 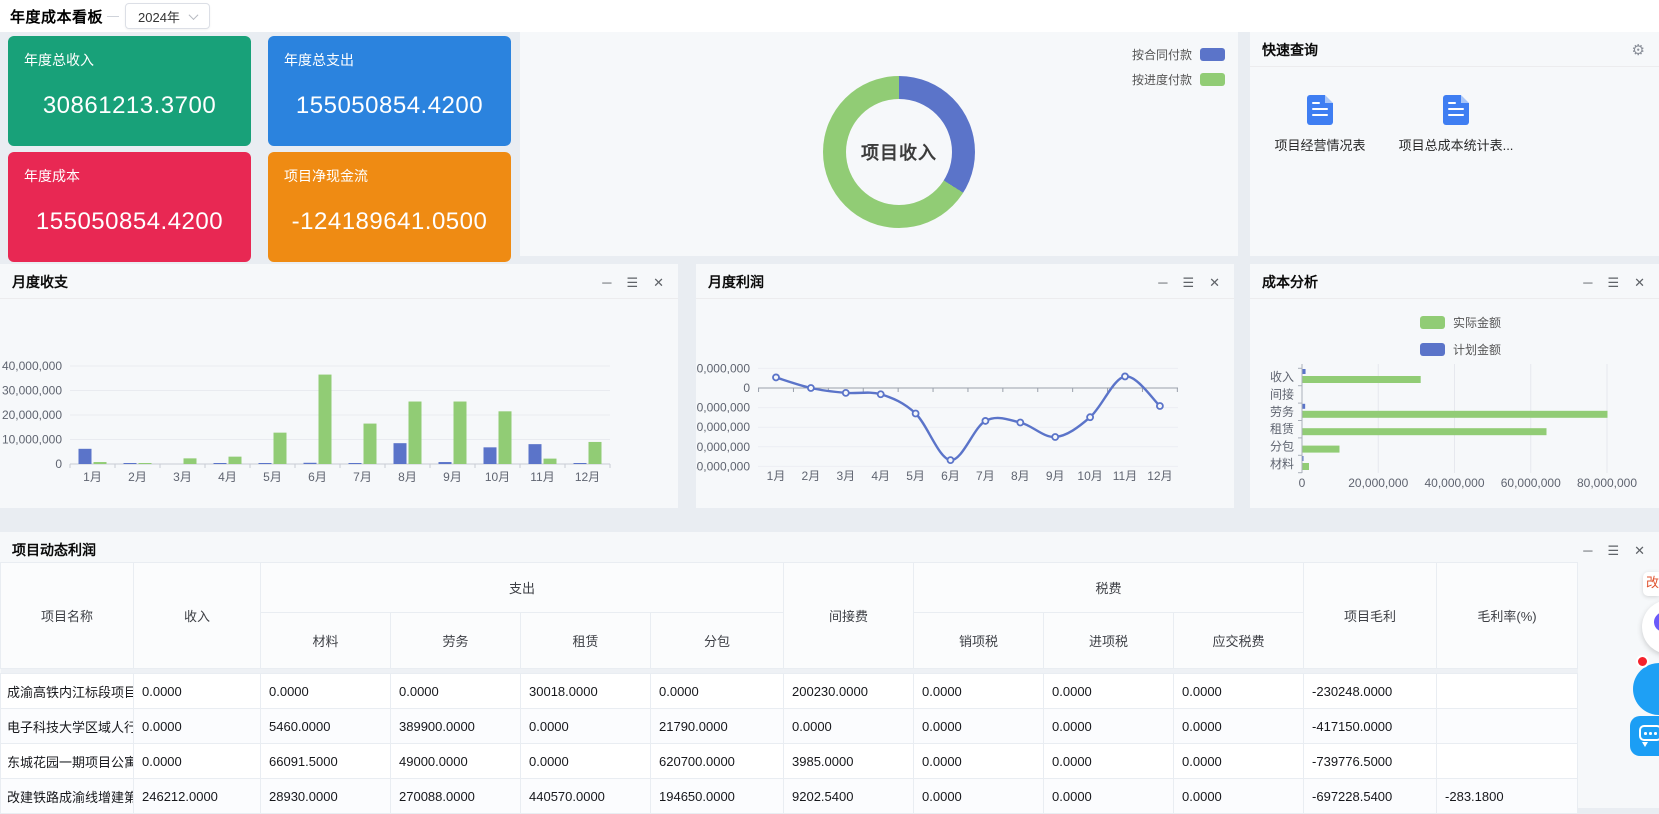 What do you see at coordinates (1320, 145) in the screenshot?
I see `quick-item-label: 项目经营情况表` at bounding box center [1320, 145].